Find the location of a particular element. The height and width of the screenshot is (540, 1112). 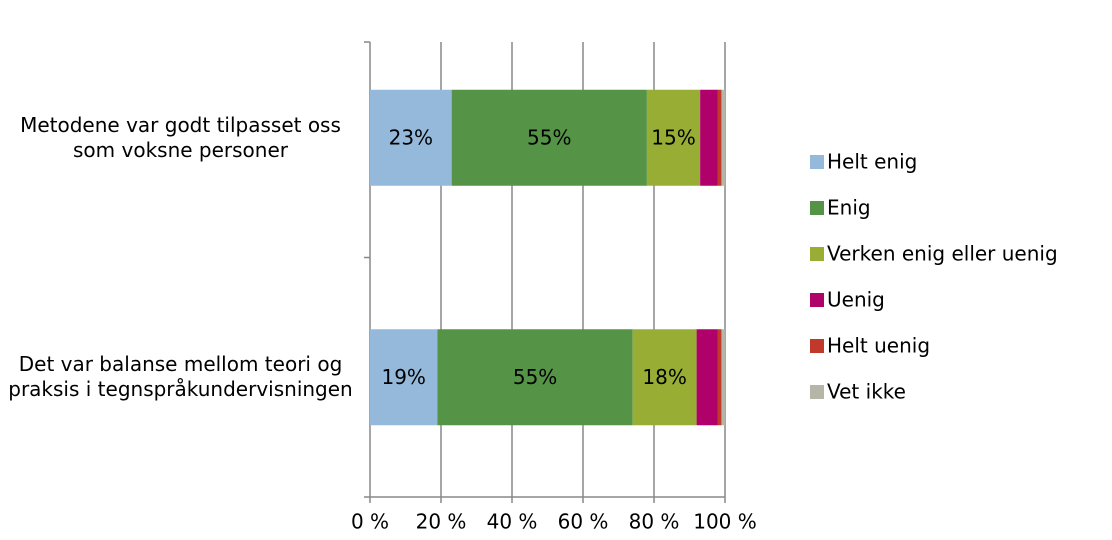

data-label: 15% is located at coordinates (673, 137).